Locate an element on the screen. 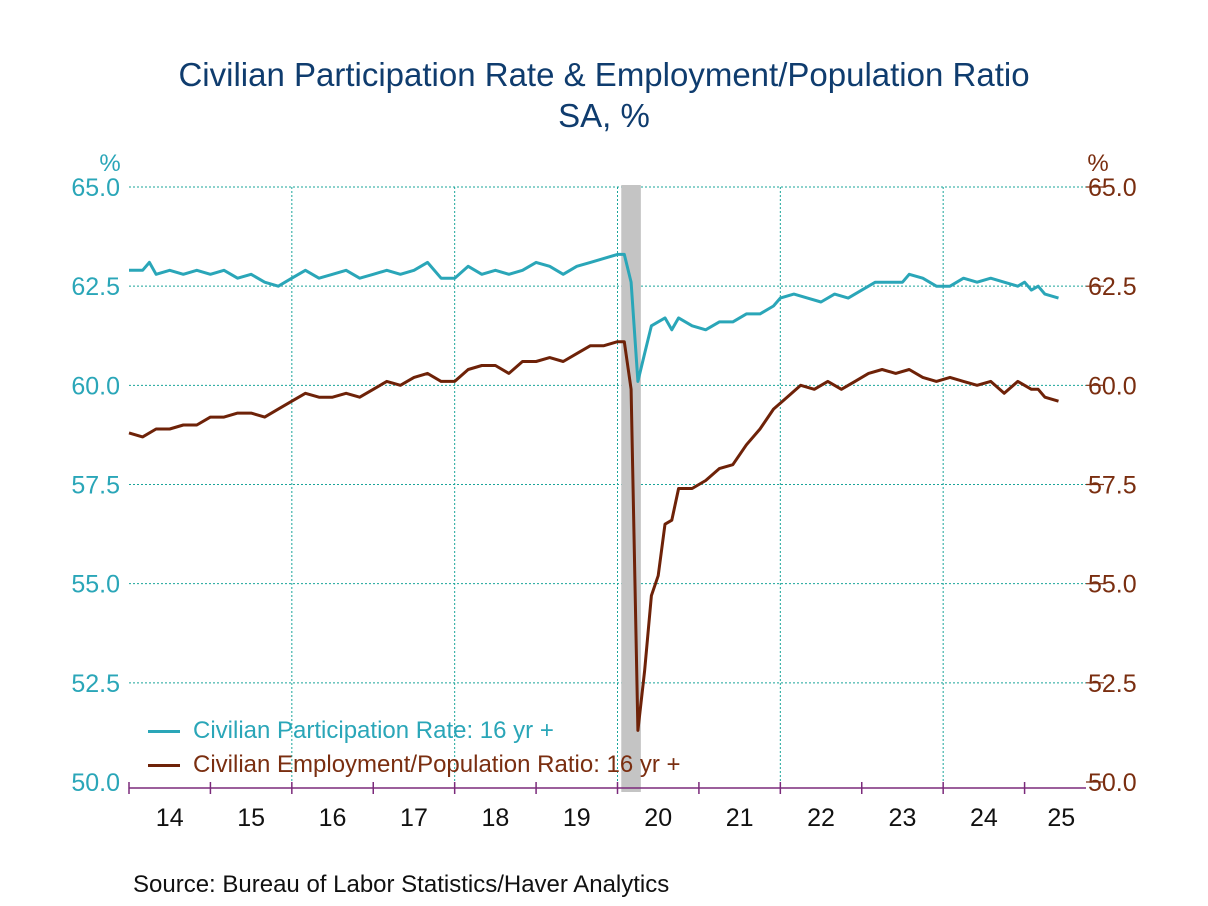  right-tick-label: 65.0 is located at coordinates (1112, 188).